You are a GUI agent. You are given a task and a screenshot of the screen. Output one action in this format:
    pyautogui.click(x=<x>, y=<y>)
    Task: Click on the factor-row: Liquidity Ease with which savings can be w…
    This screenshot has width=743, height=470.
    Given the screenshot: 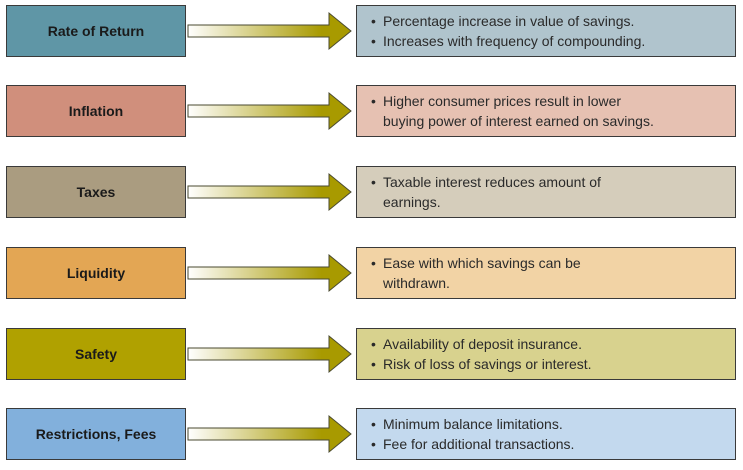 What is the action you would take?
    pyautogui.click(x=371, y=275)
    